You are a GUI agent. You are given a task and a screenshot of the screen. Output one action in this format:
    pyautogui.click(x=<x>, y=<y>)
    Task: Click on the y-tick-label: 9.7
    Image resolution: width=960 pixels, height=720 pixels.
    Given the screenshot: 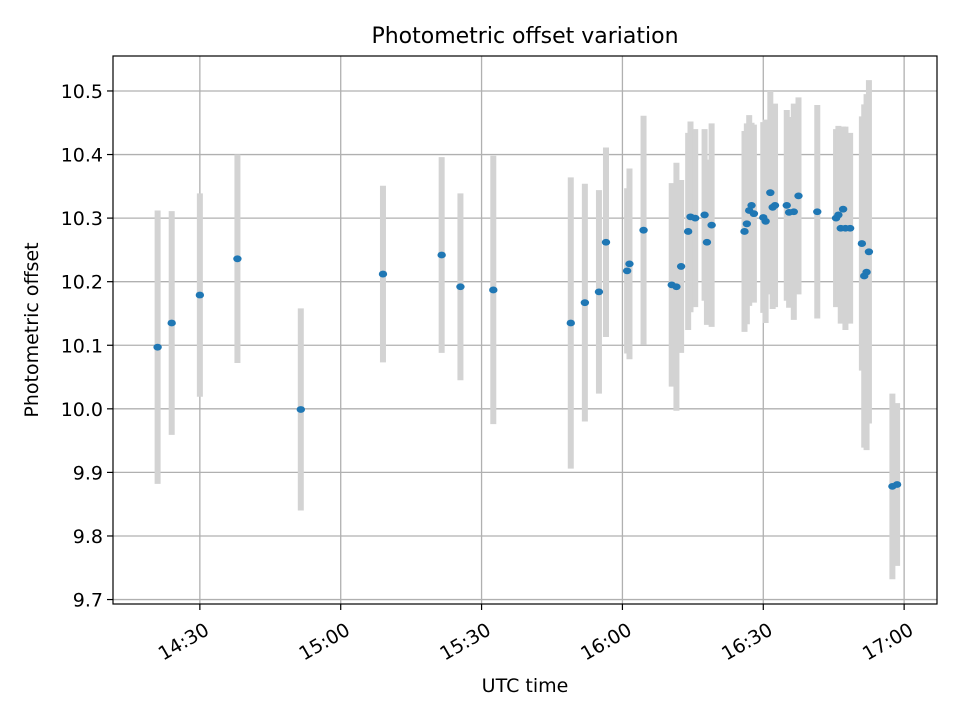 What is the action you would take?
    pyautogui.click(x=88, y=601)
    